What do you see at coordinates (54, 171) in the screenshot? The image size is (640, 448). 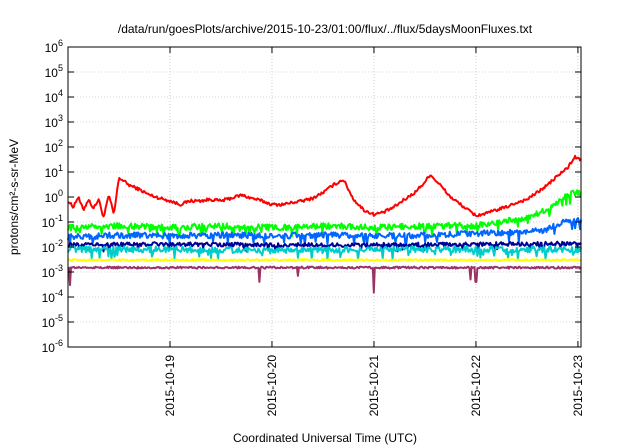 I see `y-tick-label: 10¹` at bounding box center [54, 171].